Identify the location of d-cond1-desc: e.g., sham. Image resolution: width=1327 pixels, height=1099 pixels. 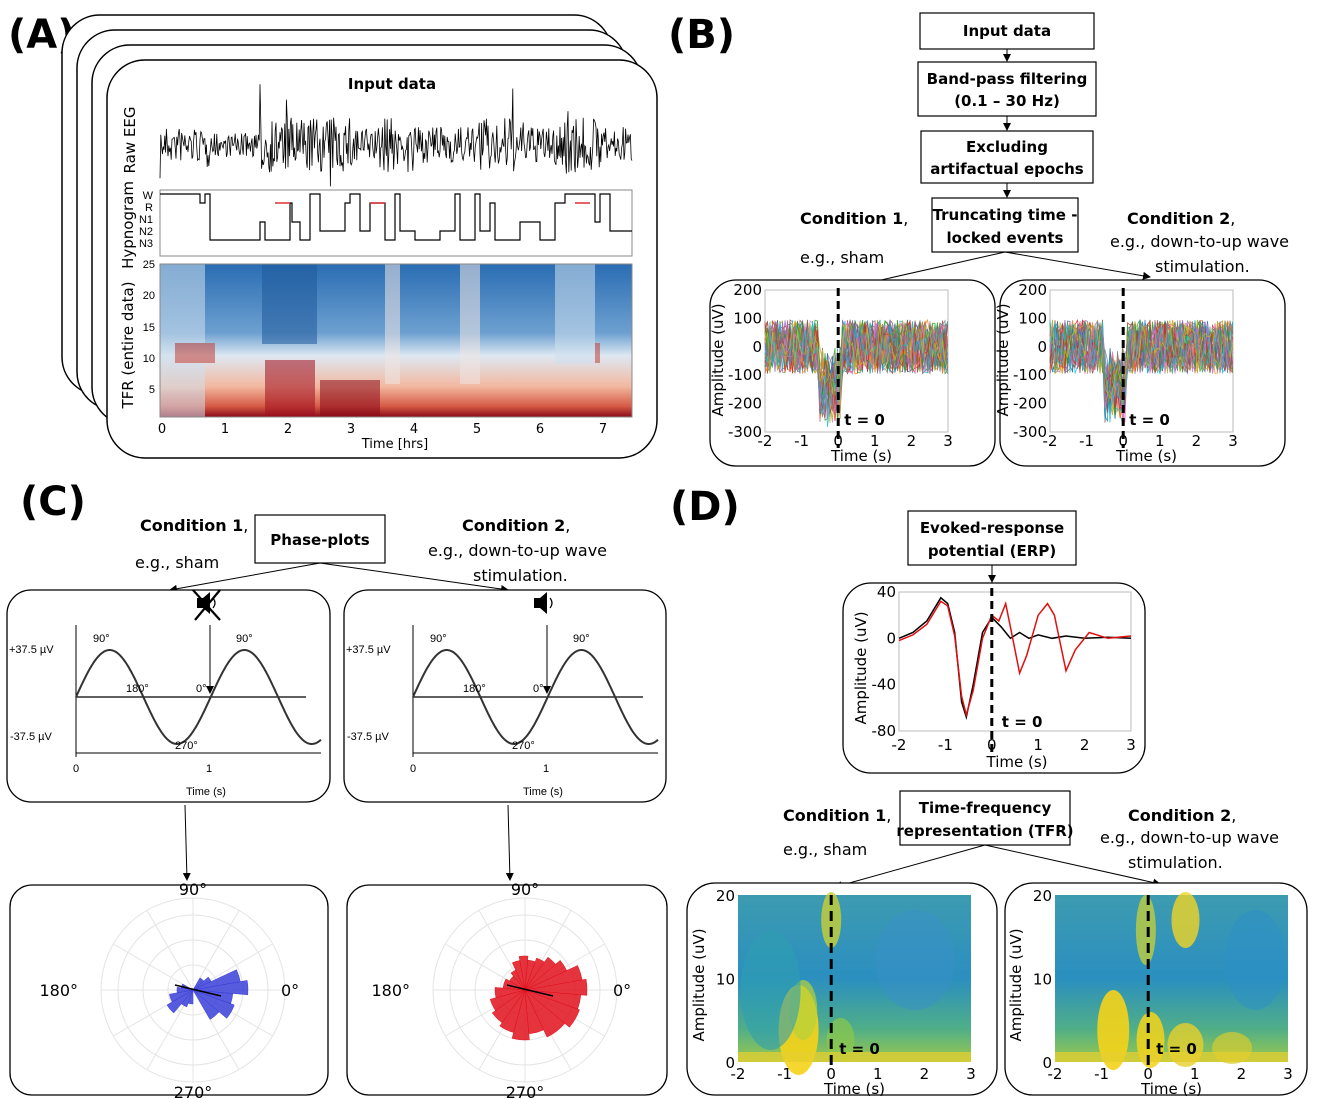
(825, 849).